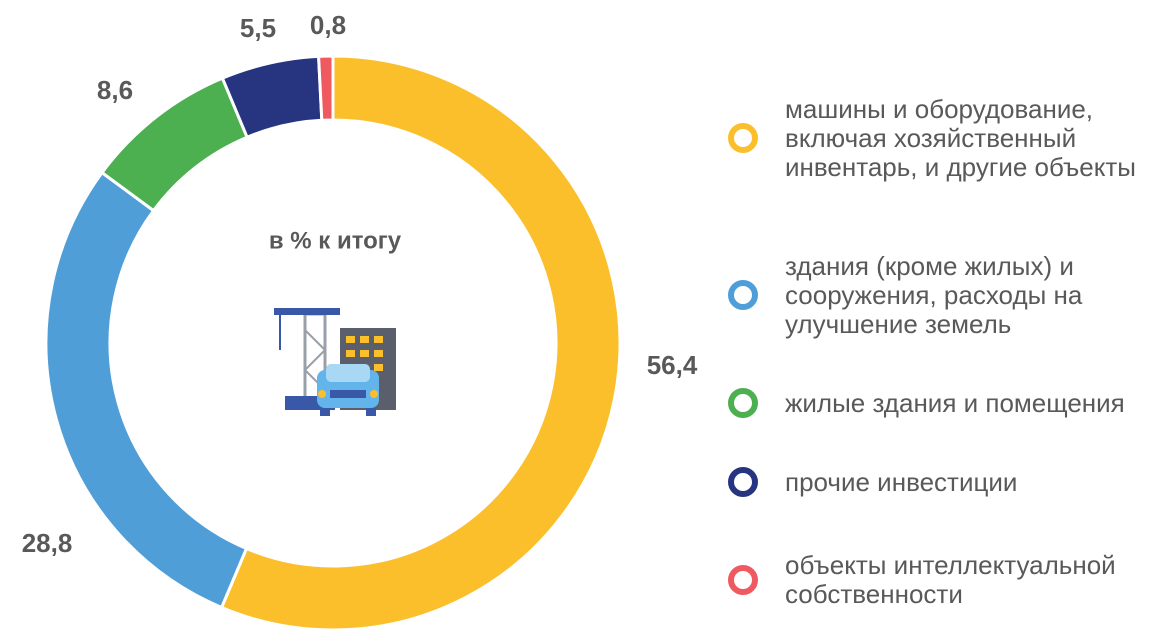 This screenshot has width=1150, height=629. What do you see at coordinates (901, 481) in the screenshot?
I see `legend-label: прочие инвестиции` at bounding box center [901, 481].